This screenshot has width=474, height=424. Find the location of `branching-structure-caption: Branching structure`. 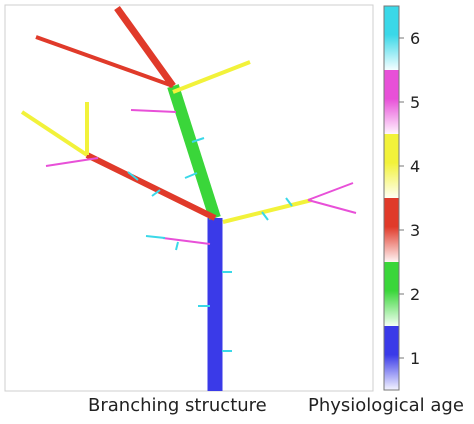

branching-structure-caption: Branching structure is located at coordinates (177, 405).